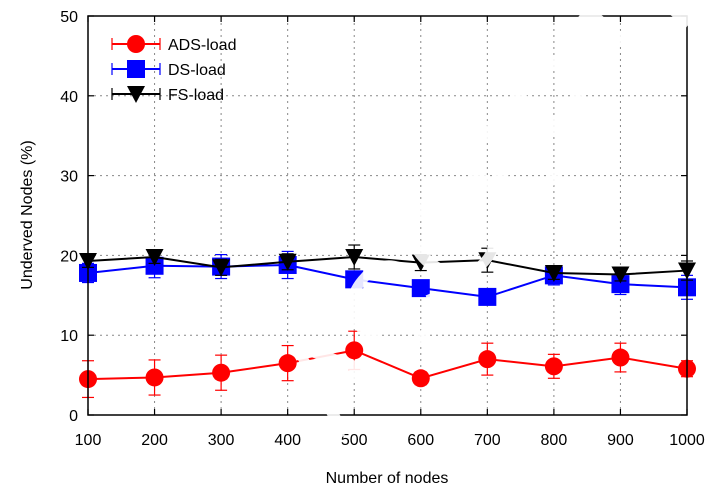  I want to click on y-tick-label: 10, so click(69, 336).